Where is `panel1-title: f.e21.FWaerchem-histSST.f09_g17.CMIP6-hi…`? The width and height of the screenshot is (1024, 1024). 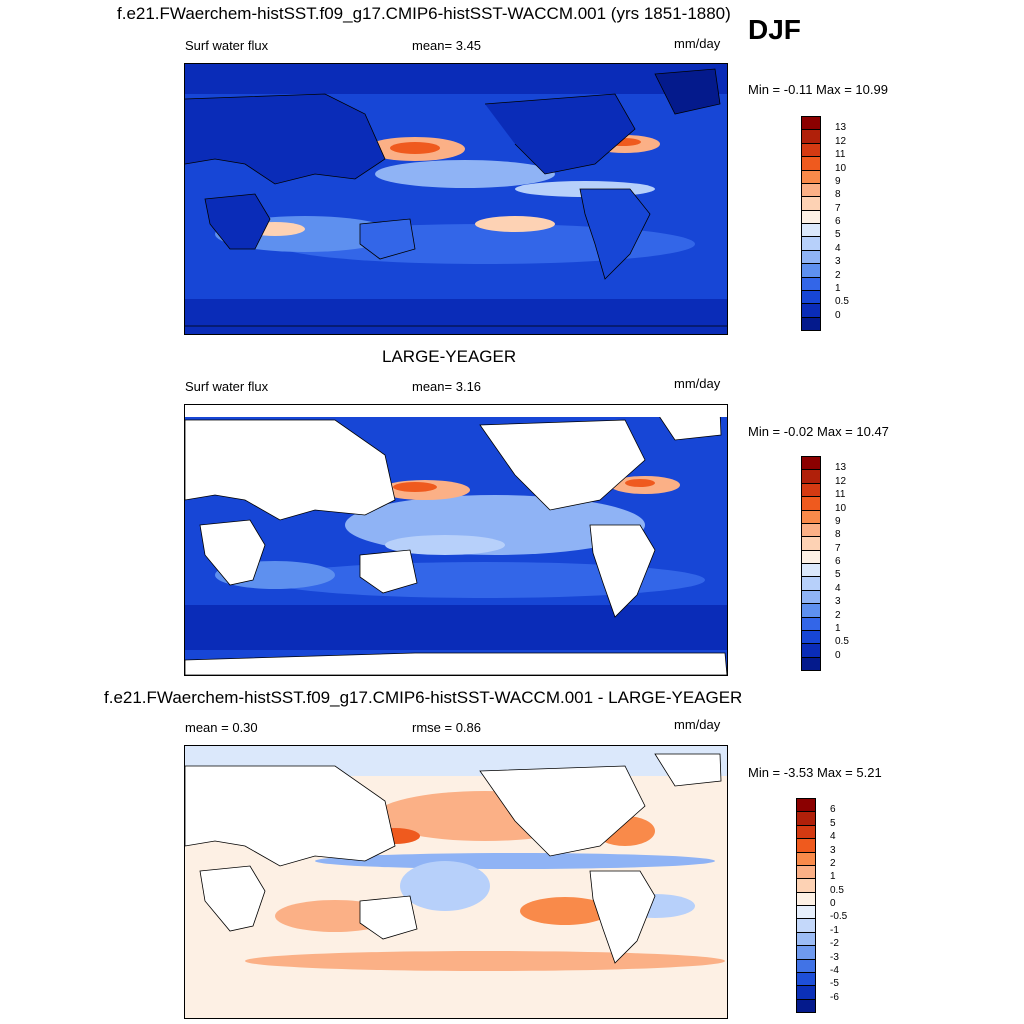
panel1-title: f.e21.FWaerchem-histSST.f09_g17.CMIP6-hi… is located at coordinates (424, 13).